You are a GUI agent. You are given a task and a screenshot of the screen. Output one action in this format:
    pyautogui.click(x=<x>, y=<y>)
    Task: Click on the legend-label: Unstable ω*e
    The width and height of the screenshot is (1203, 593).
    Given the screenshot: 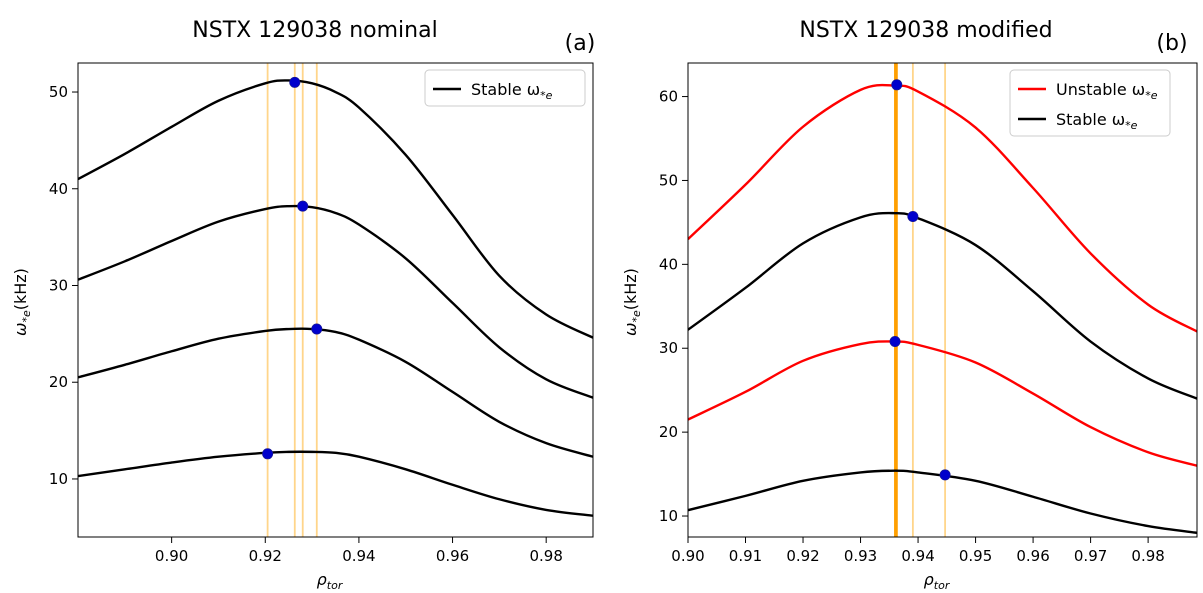 What is the action you would take?
    pyautogui.click(x=1107, y=91)
    